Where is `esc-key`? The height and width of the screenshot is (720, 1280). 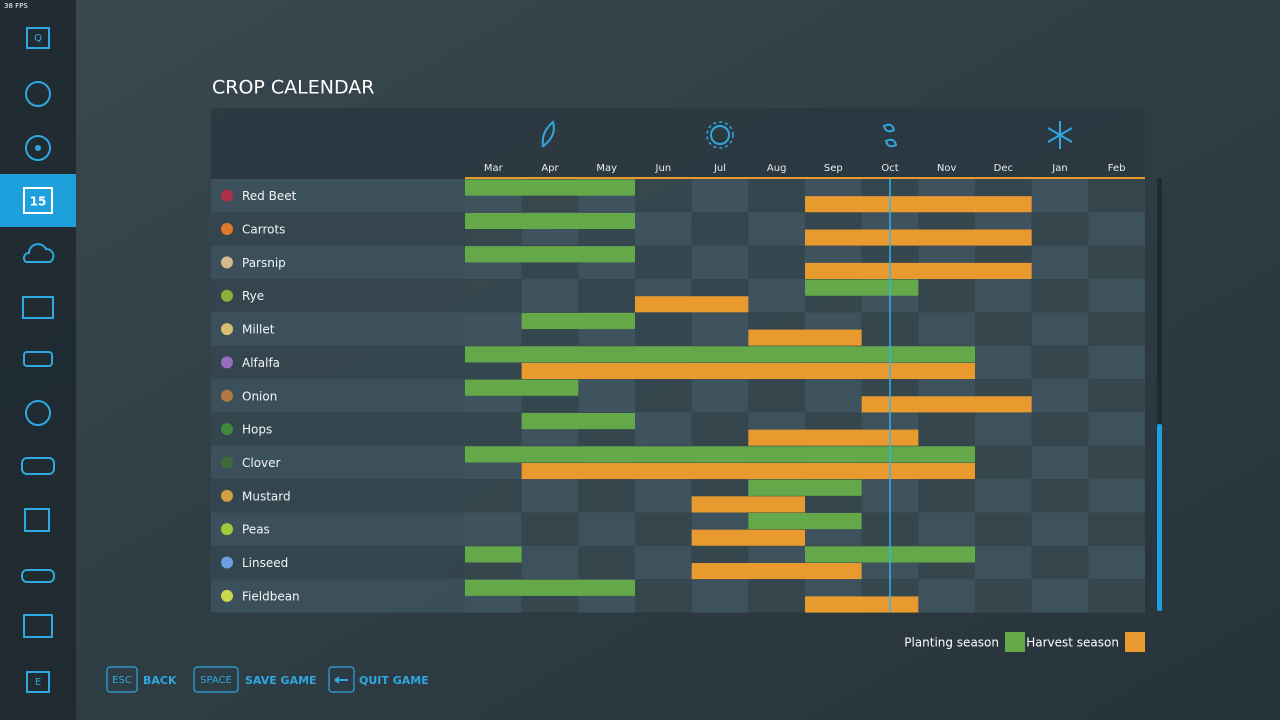
esc-key is located at coordinates (122, 679).